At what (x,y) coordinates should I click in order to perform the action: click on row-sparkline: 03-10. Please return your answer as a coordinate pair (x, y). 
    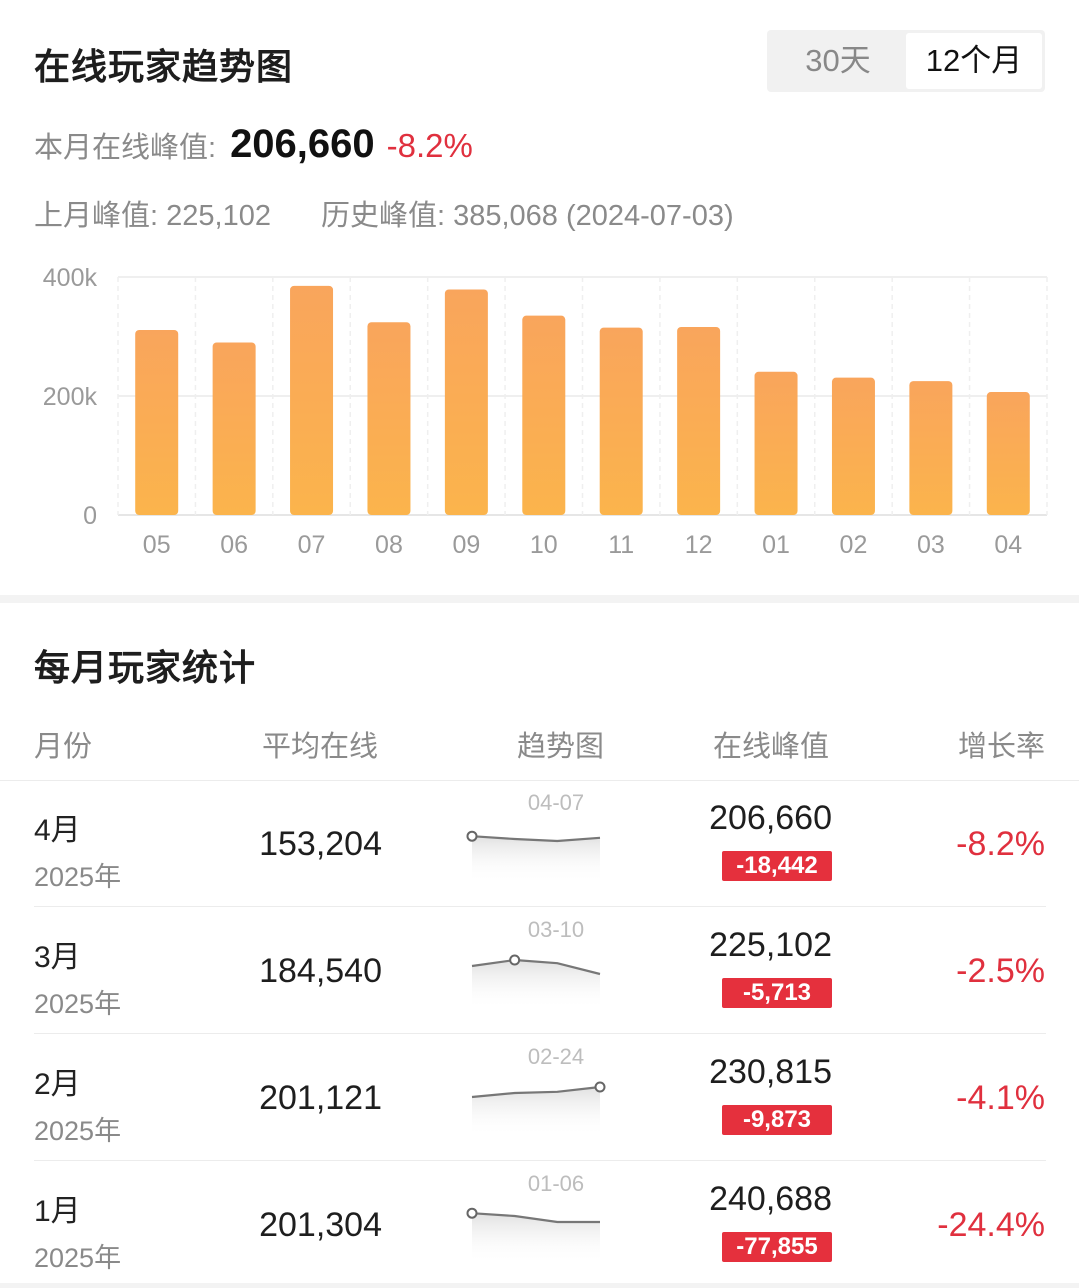
    Looking at the image, I should click on (536, 964).